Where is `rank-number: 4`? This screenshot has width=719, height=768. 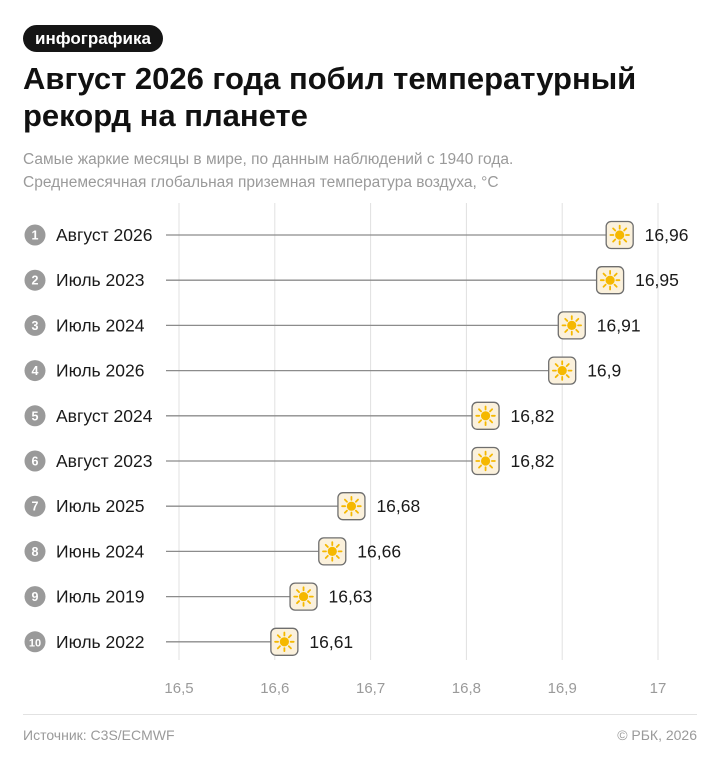
rank-number: 4 is located at coordinates (35, 371).